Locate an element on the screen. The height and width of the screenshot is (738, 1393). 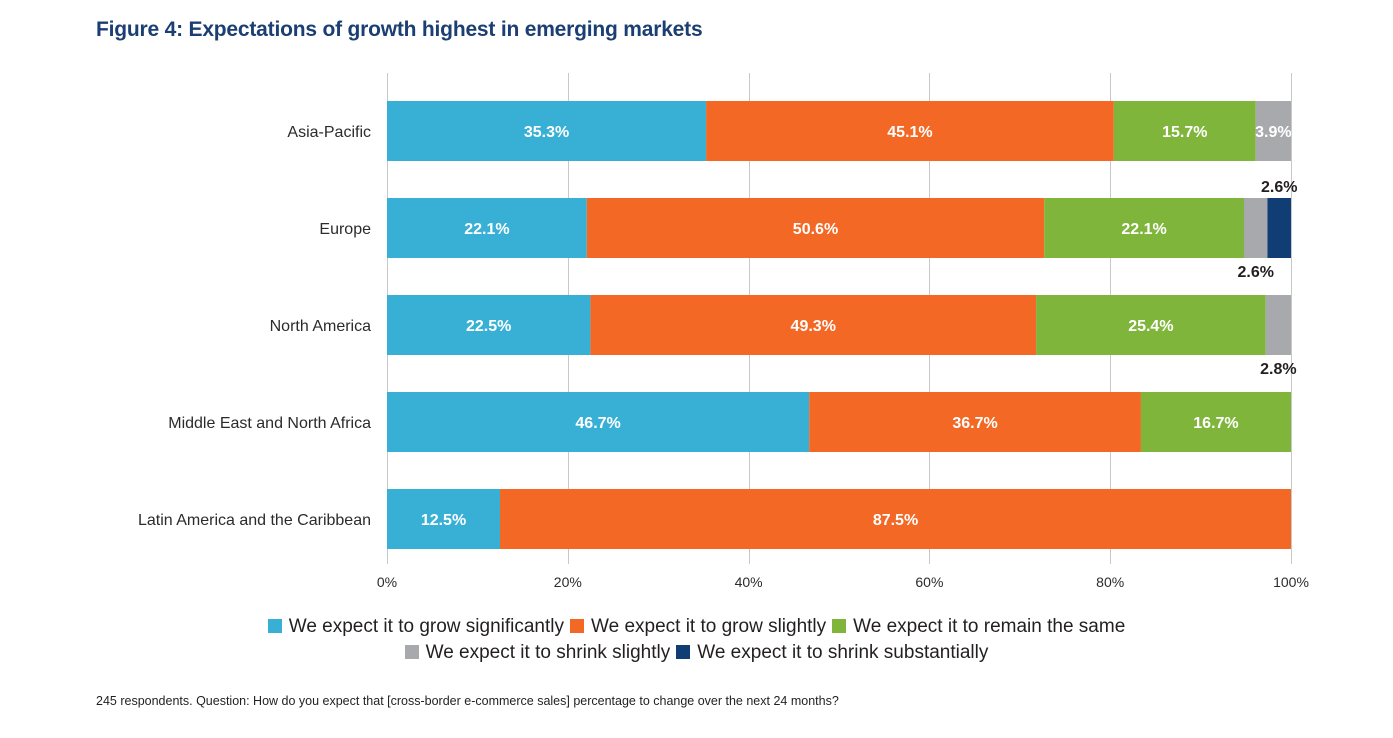
data-label: 36.7% is located at coordinates (974, 423).